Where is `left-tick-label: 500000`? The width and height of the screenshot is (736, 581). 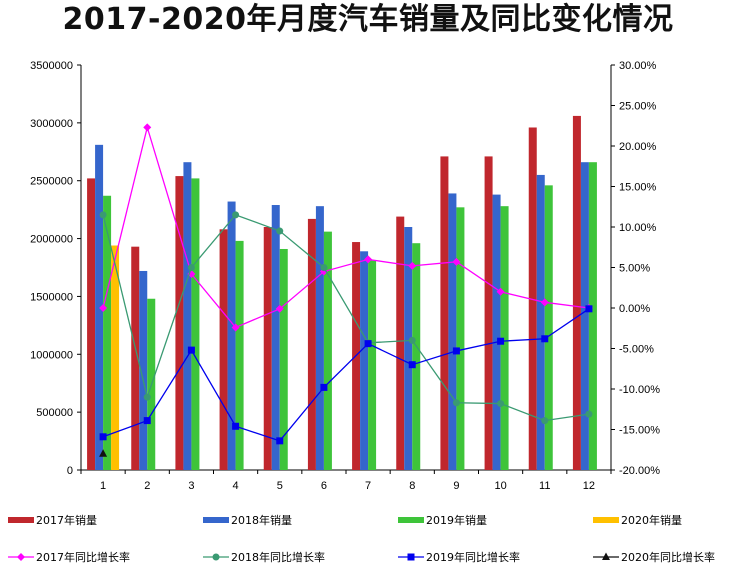
left-tick-label: 500000 is located at coordinates (54, 413).